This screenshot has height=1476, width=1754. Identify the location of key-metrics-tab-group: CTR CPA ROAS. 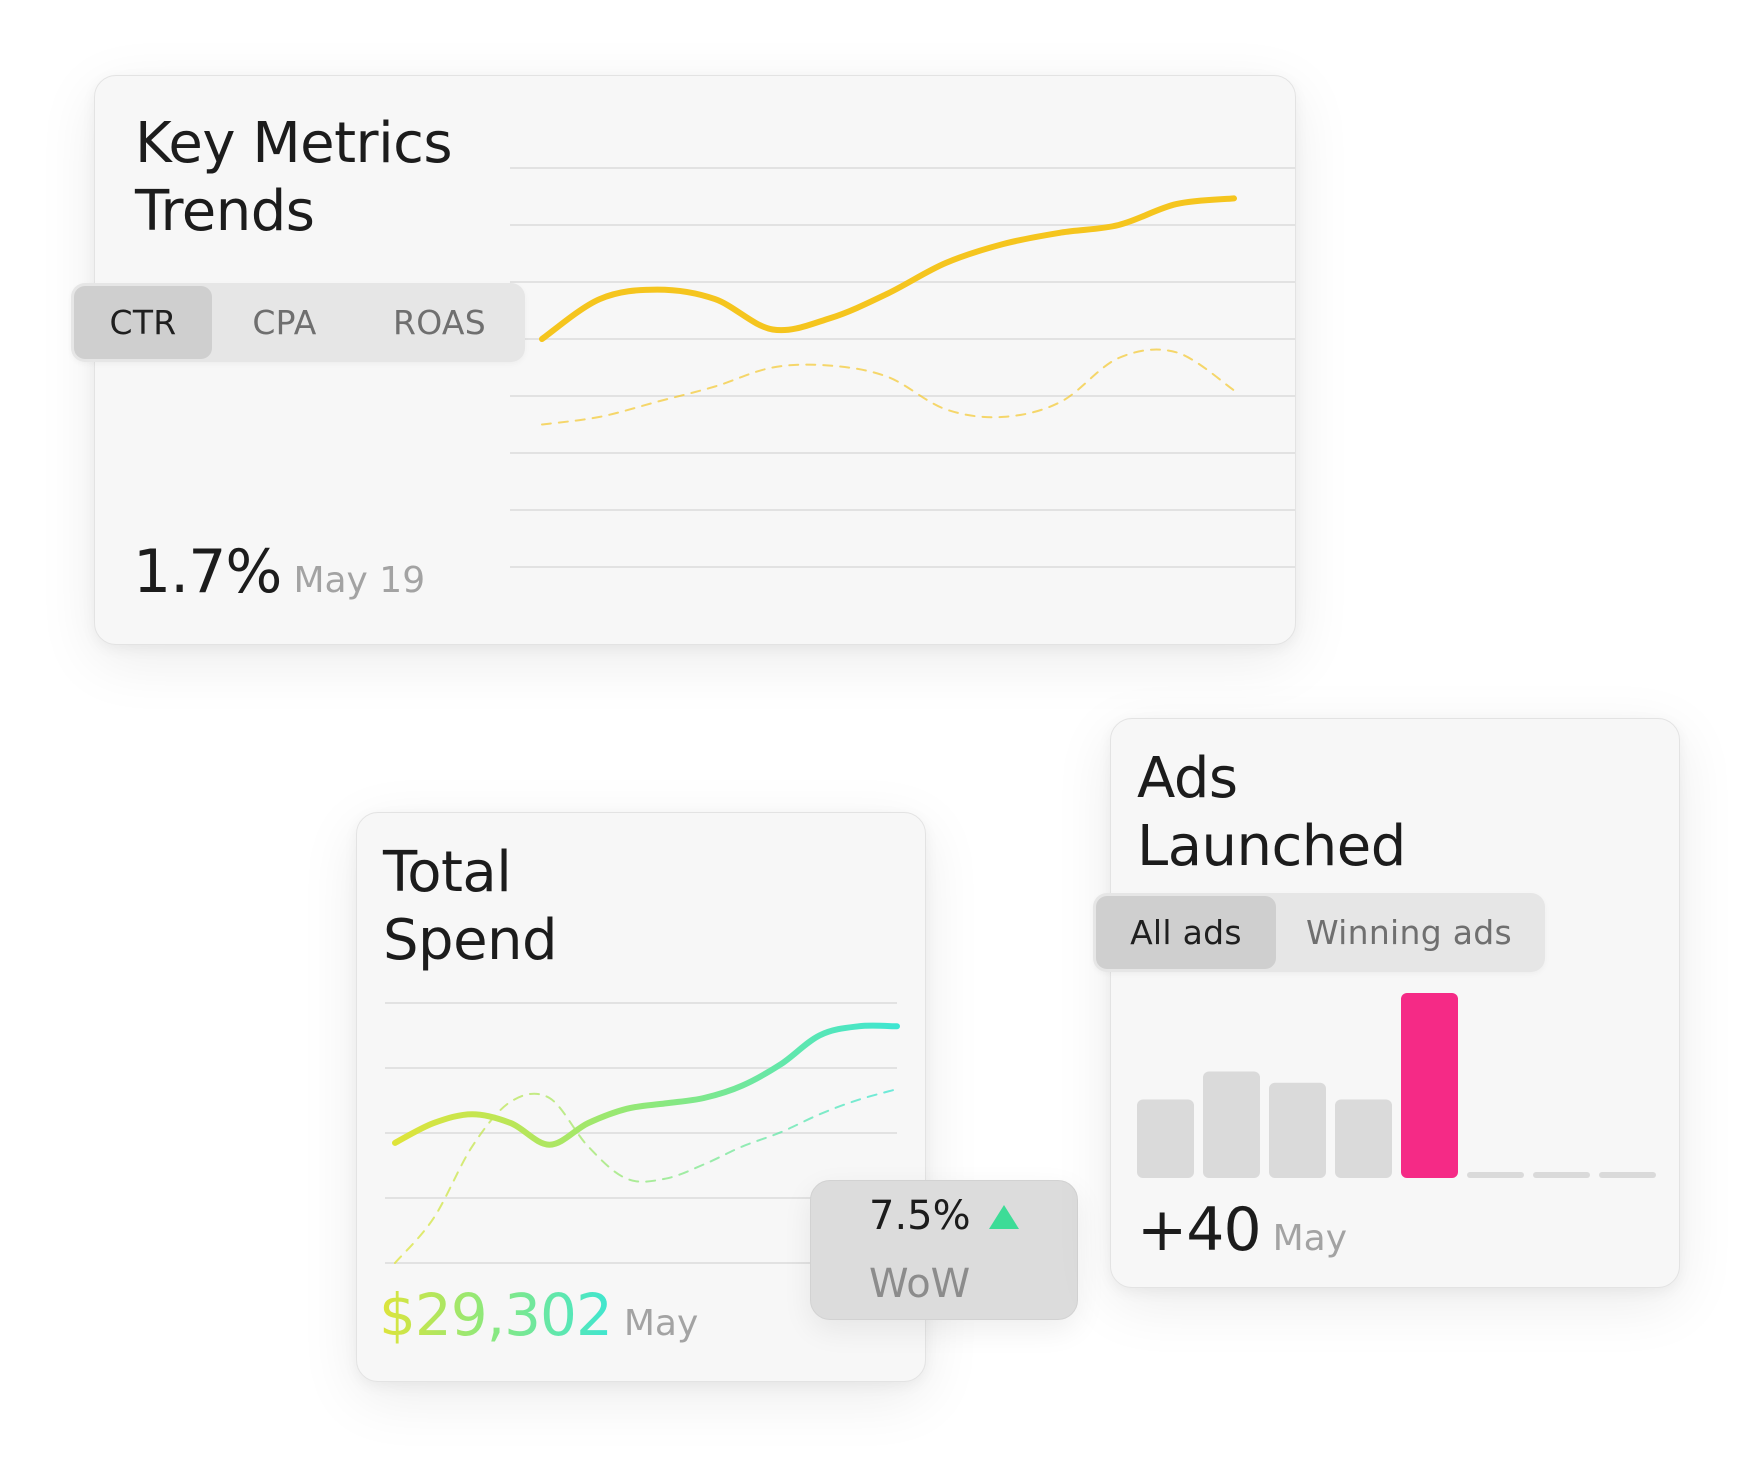
(298, 322).